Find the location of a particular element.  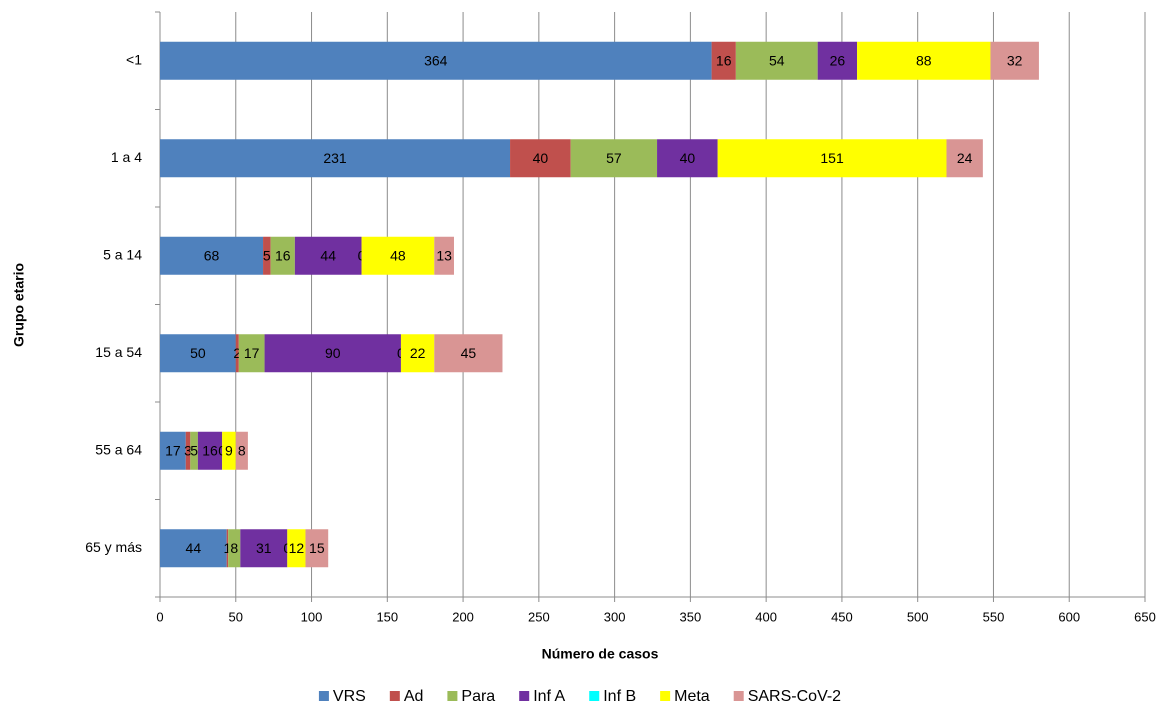

legend-label: Para is located at coordinates (478, 696).